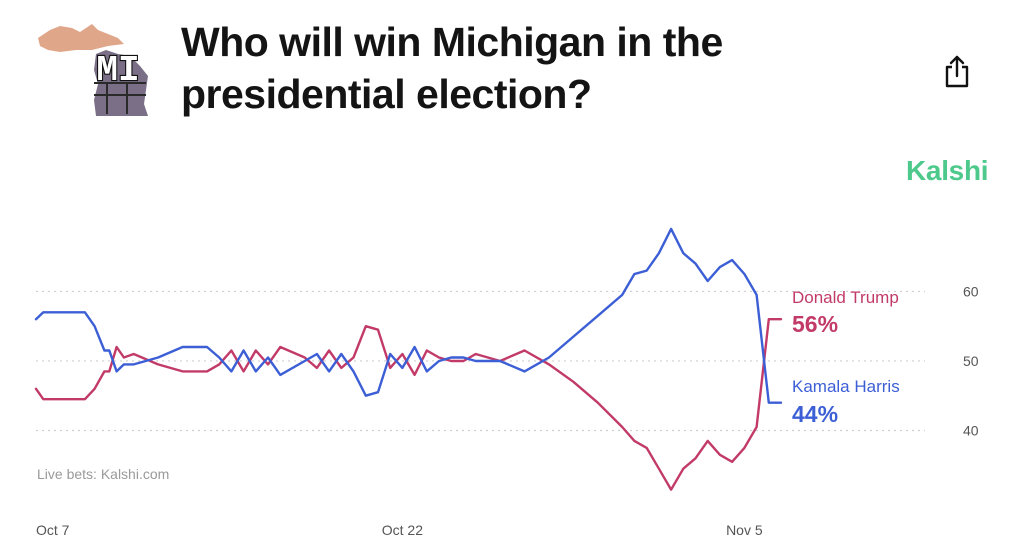 This screenshot has height=553, width=1024. What do you see at coordinates (846, 386) in the screenshot?
I see `legend-harris-name: Kamala Harris` at bounding box center [846, 386].